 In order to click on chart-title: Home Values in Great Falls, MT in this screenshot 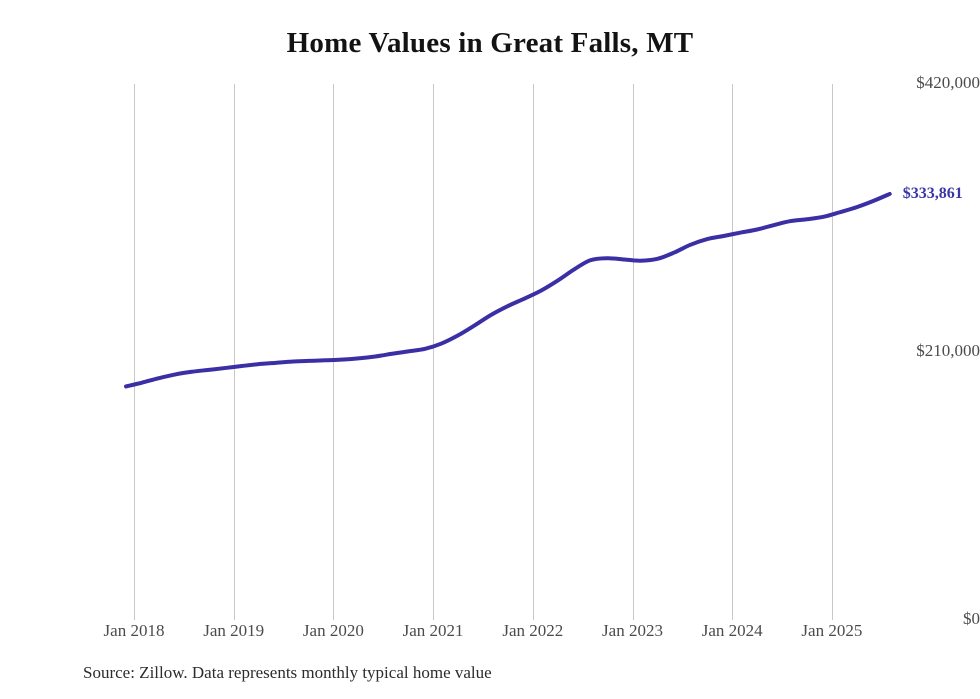, I will do `click(490, 43)`.